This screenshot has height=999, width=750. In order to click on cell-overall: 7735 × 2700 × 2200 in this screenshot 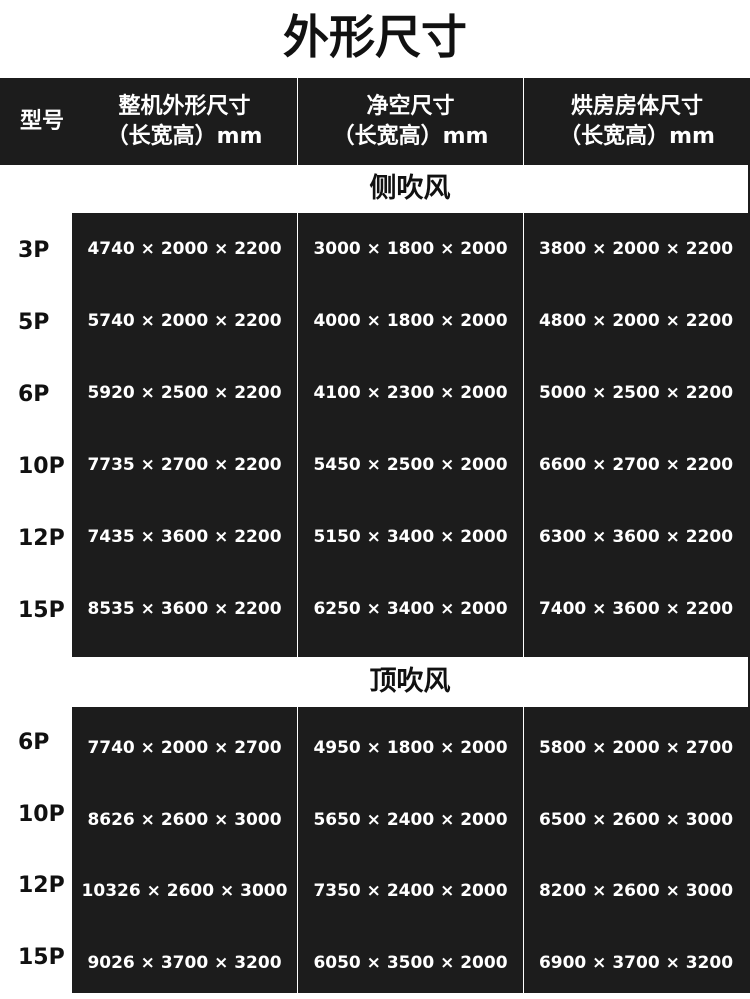, I will do `click(184, 465)`.